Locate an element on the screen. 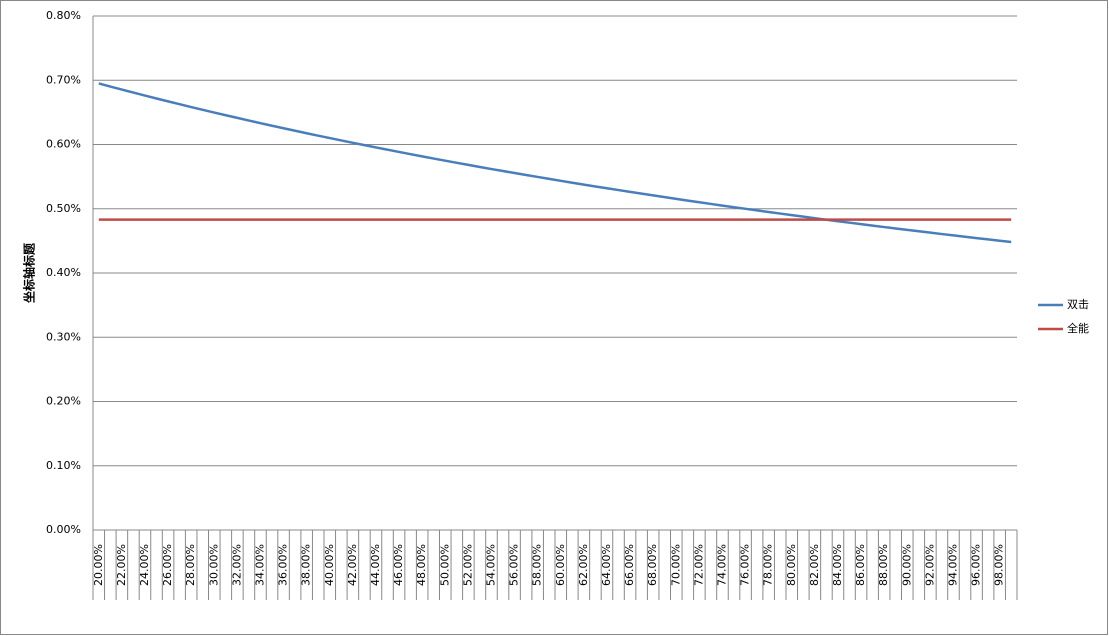  y-tick-label: 0.50% is located at coordinates (63, 208).